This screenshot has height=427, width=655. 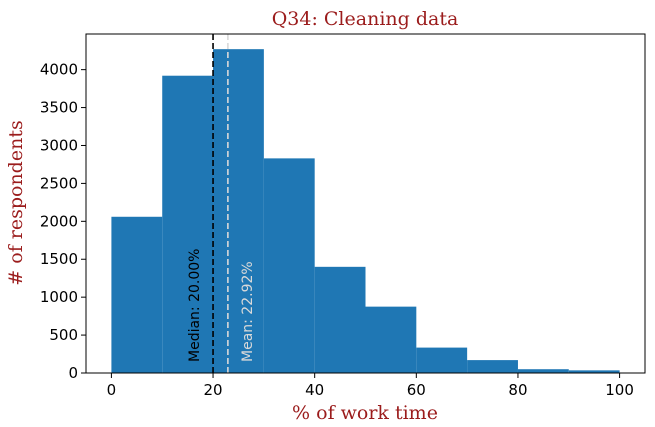 What do you see at coordinates (248, 311) in the screenshot?
I see `reference-line-label-1: Mean: 22.92%` at bounding box center [248, 311].